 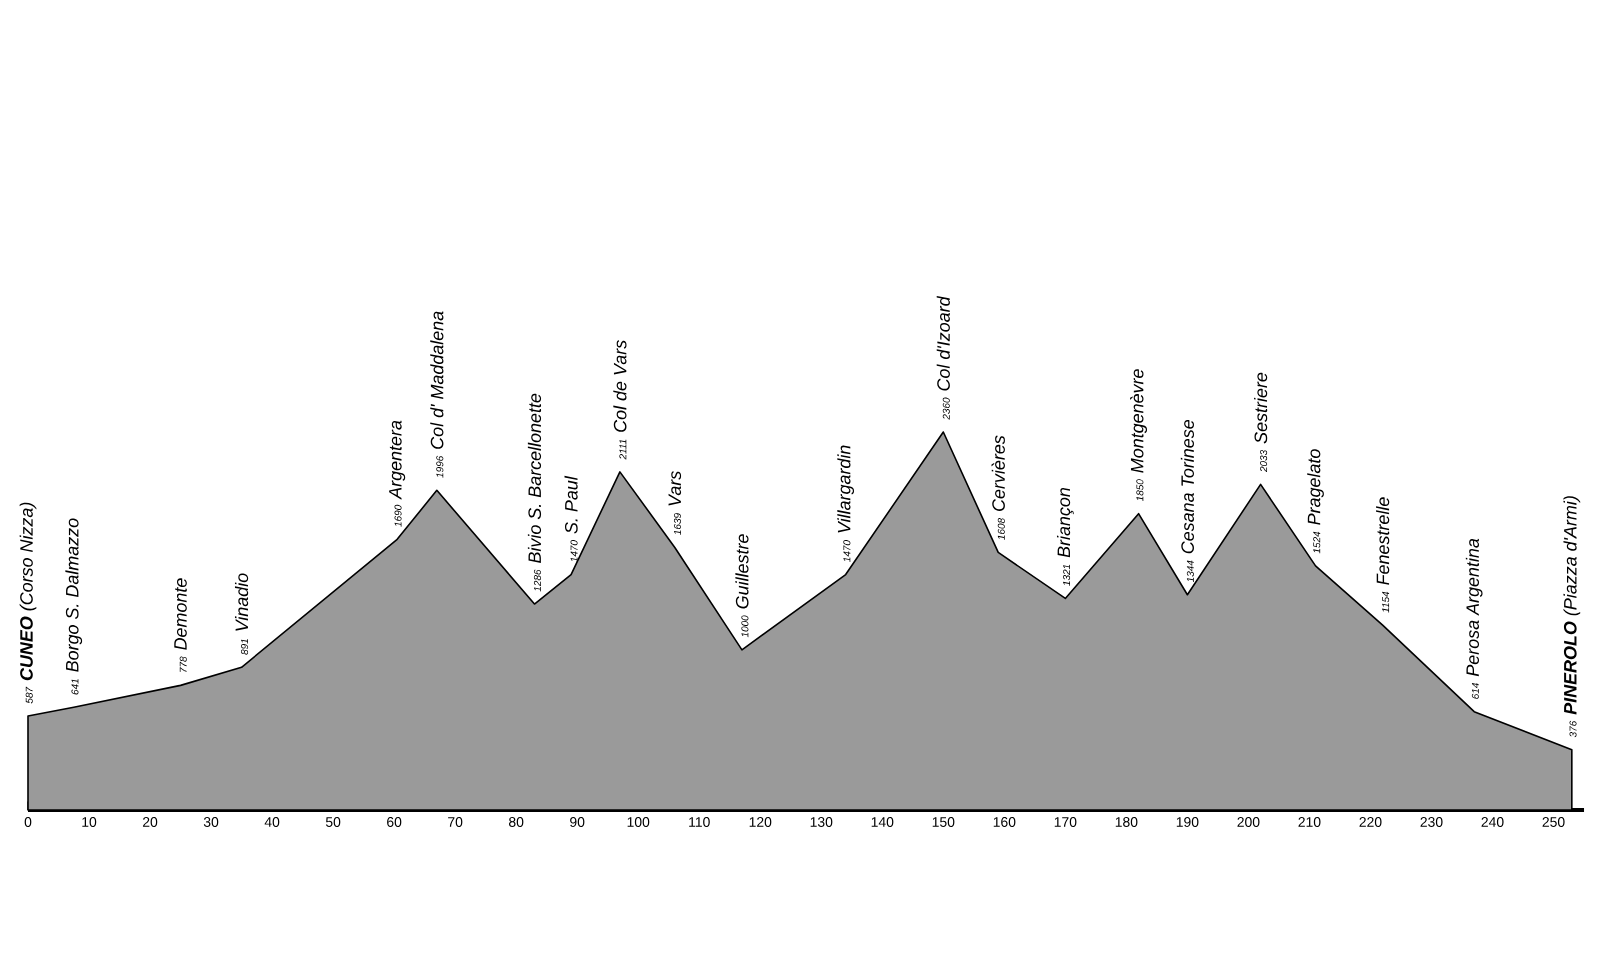 What do you see at coordinates (1187, 486) in the screenshot?
I see `annotation: Cesana Torinese` at bounding box center [1187, 486].